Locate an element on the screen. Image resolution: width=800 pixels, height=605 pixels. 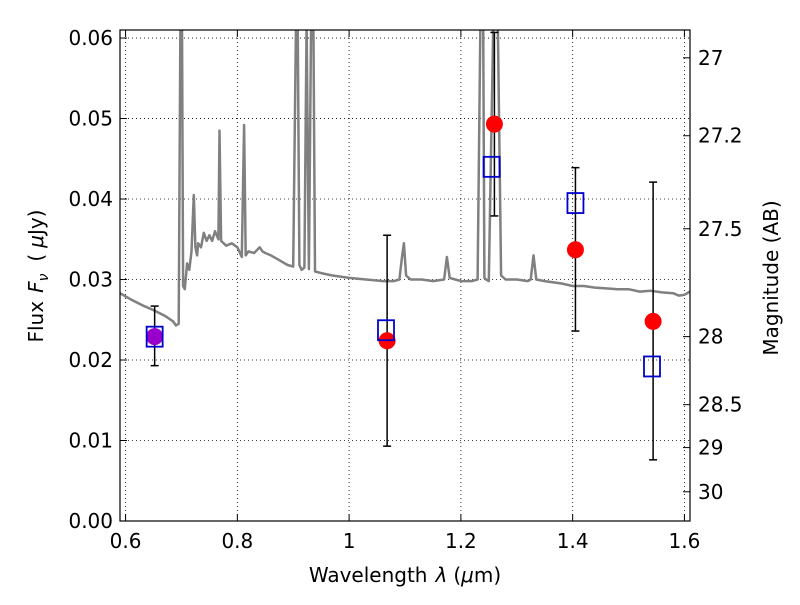
y-tick-label: 0.00 is located at coordinates (90, 521).